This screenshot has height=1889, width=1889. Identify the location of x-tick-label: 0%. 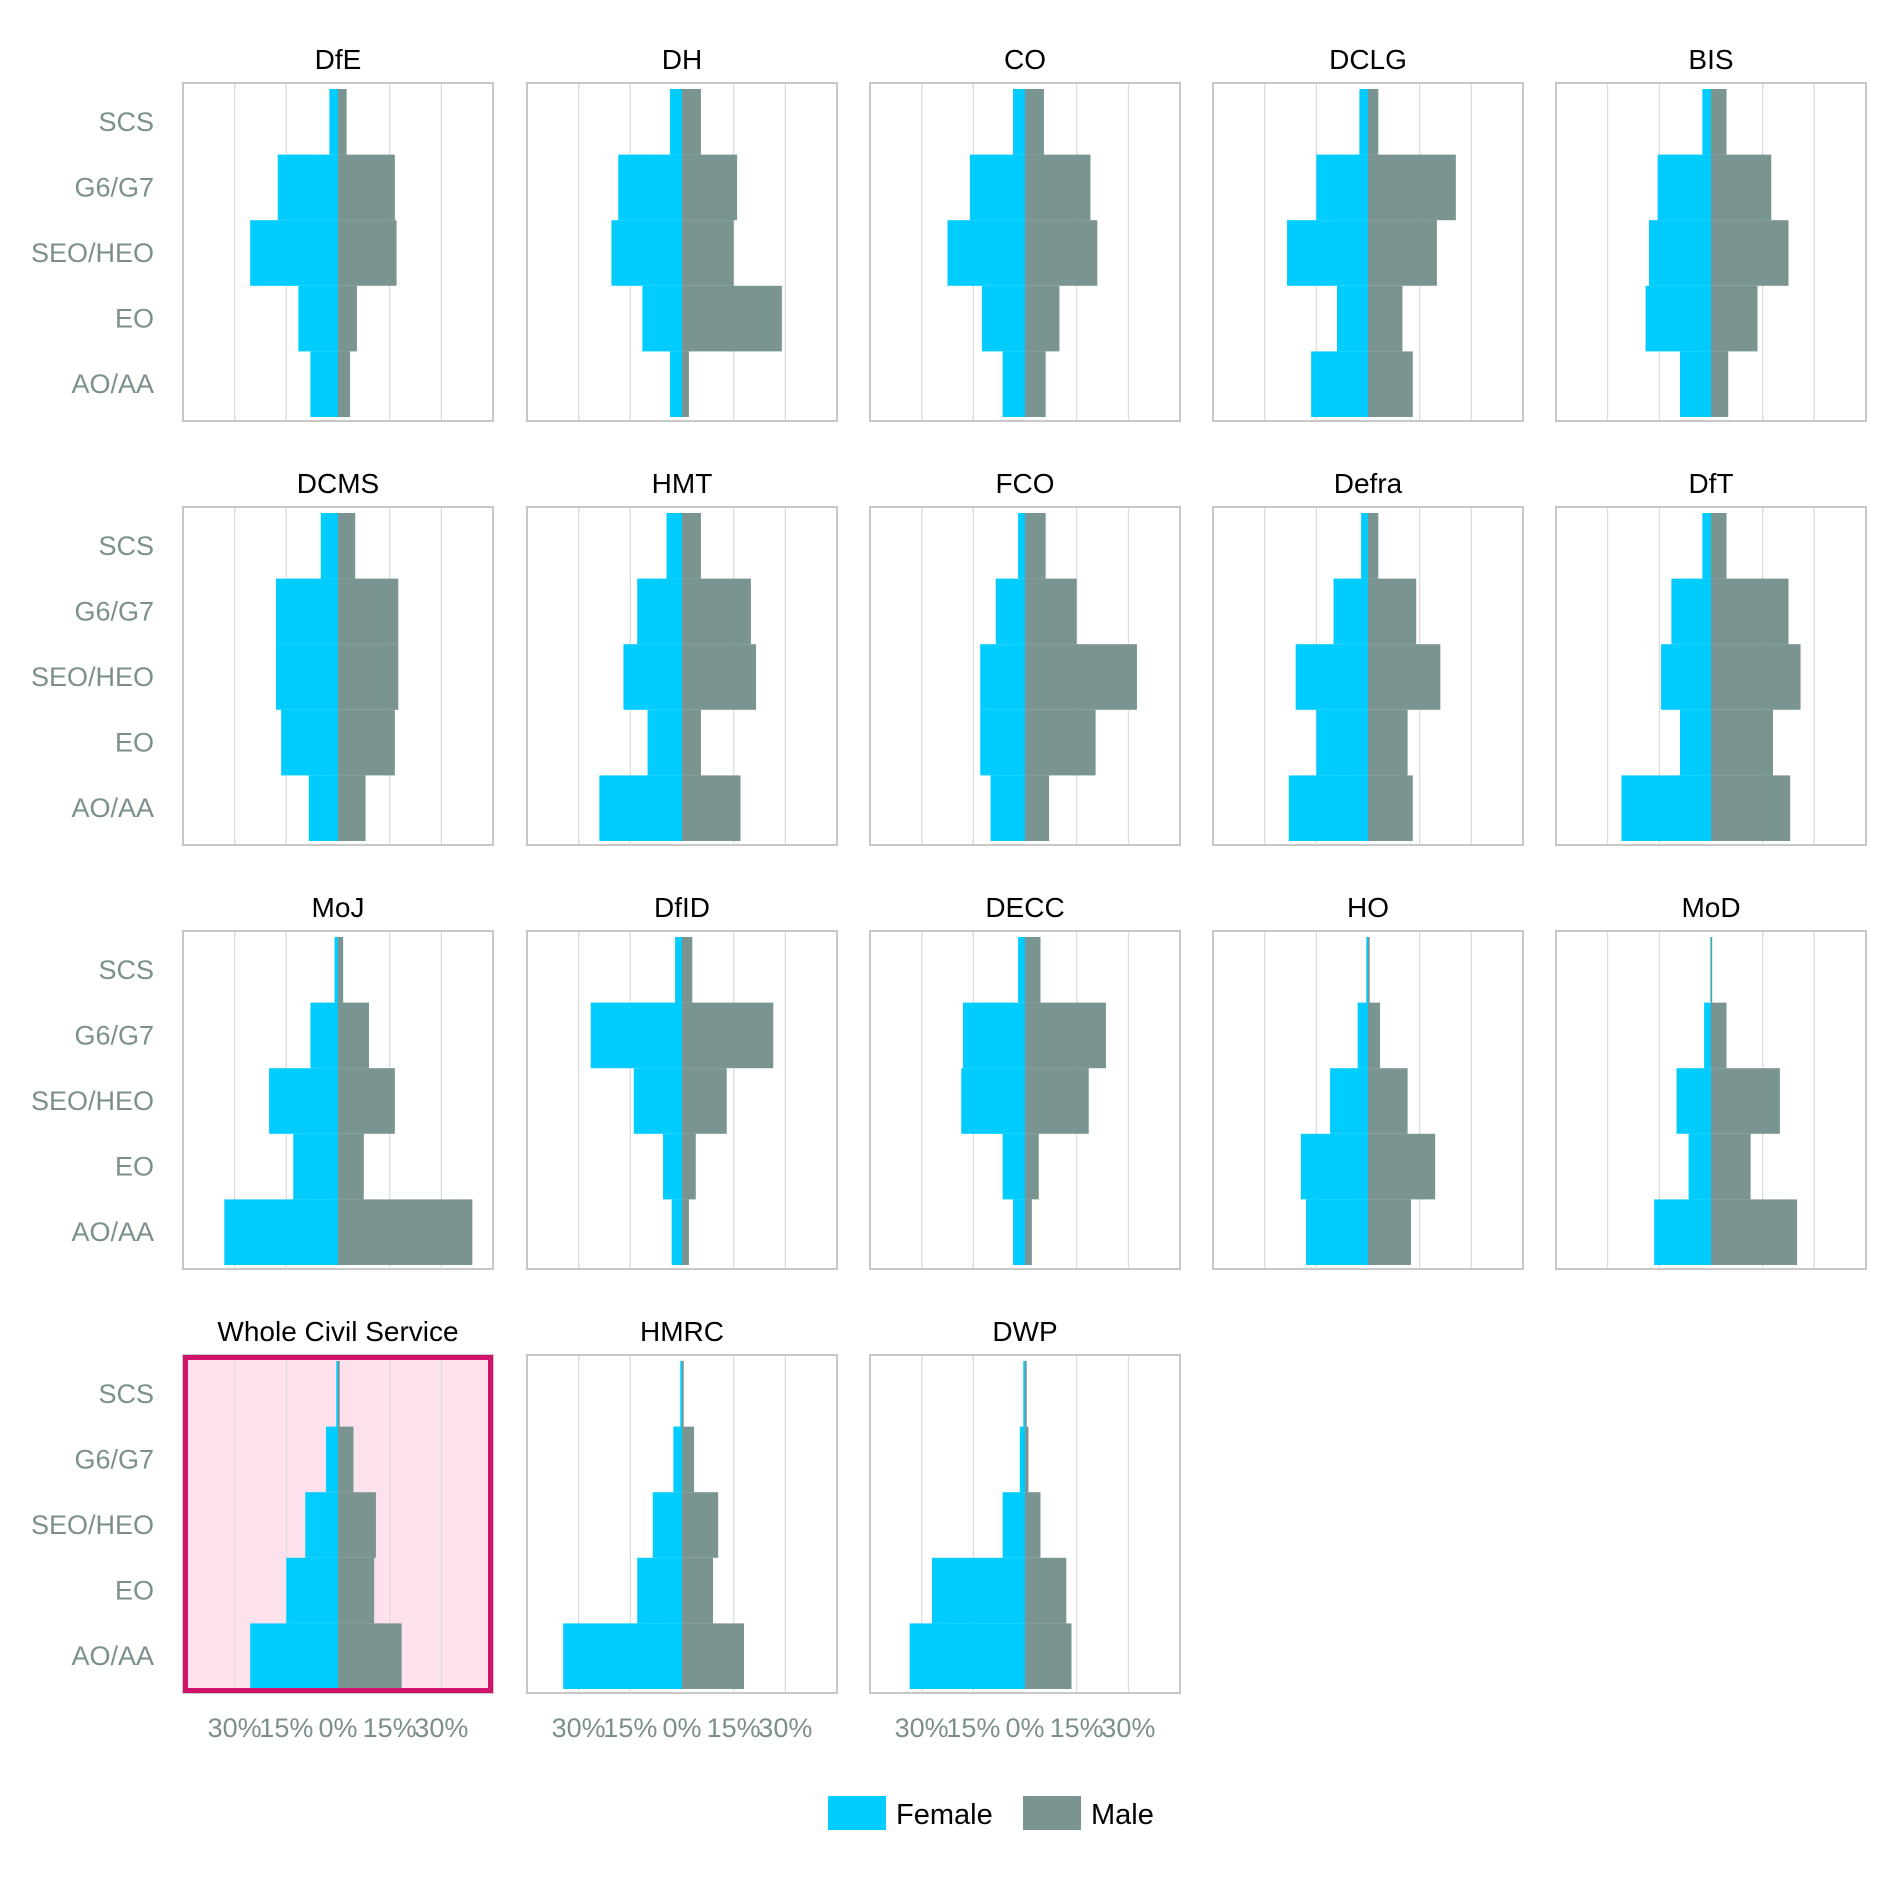
(337, 1728).